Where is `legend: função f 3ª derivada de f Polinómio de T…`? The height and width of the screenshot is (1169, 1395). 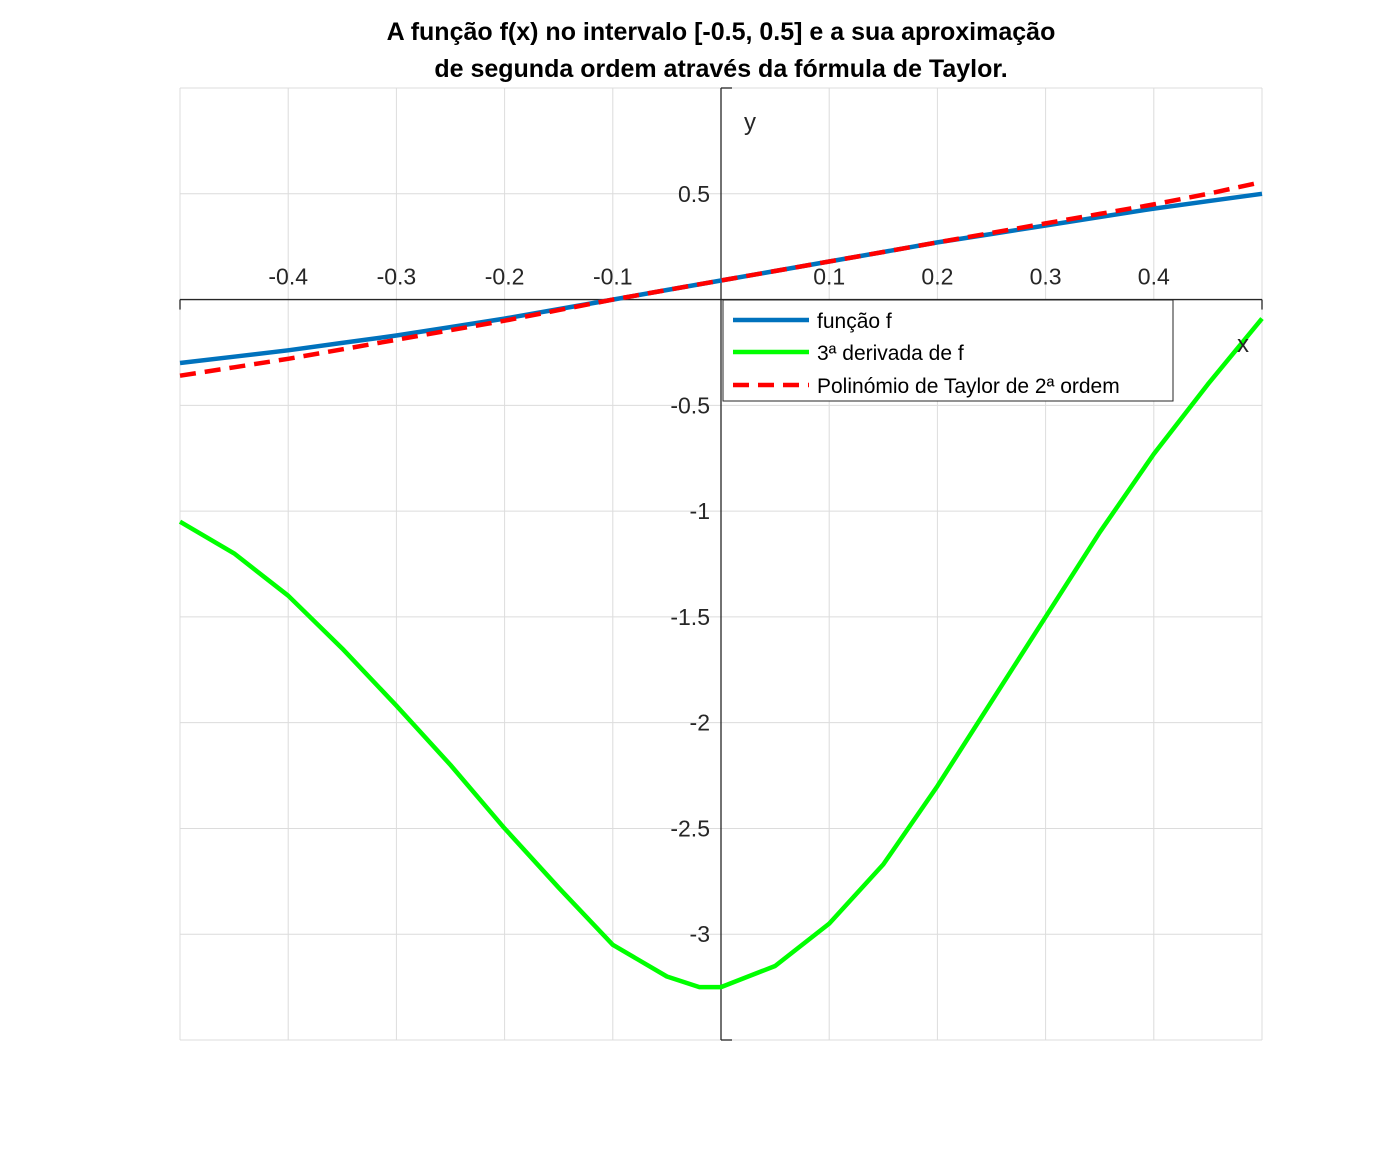 legend: função f 3ª derivada de f Polinómio de T… is located at coordinates (948, 350).